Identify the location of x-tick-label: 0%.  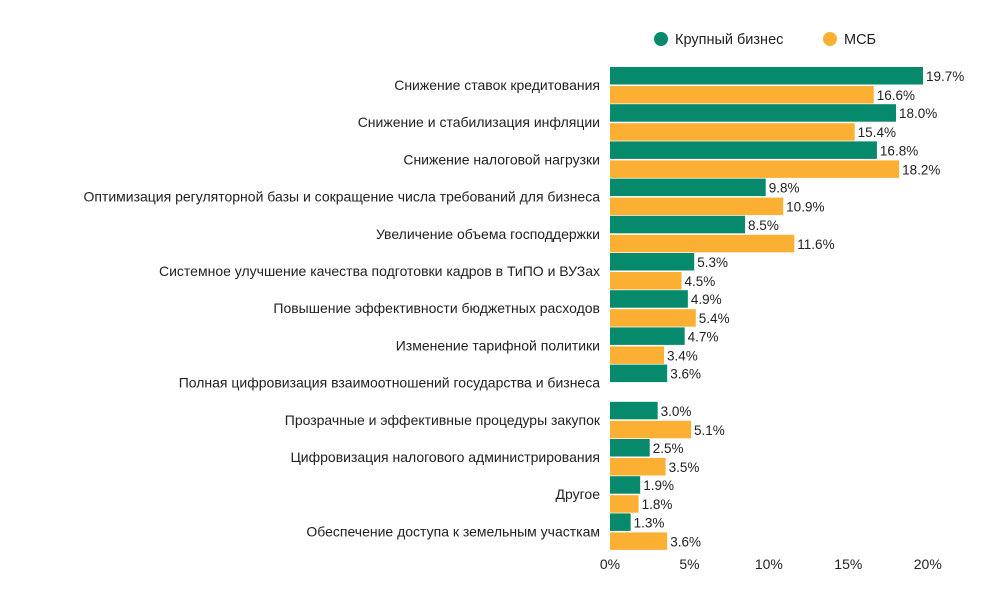
(610, 564).